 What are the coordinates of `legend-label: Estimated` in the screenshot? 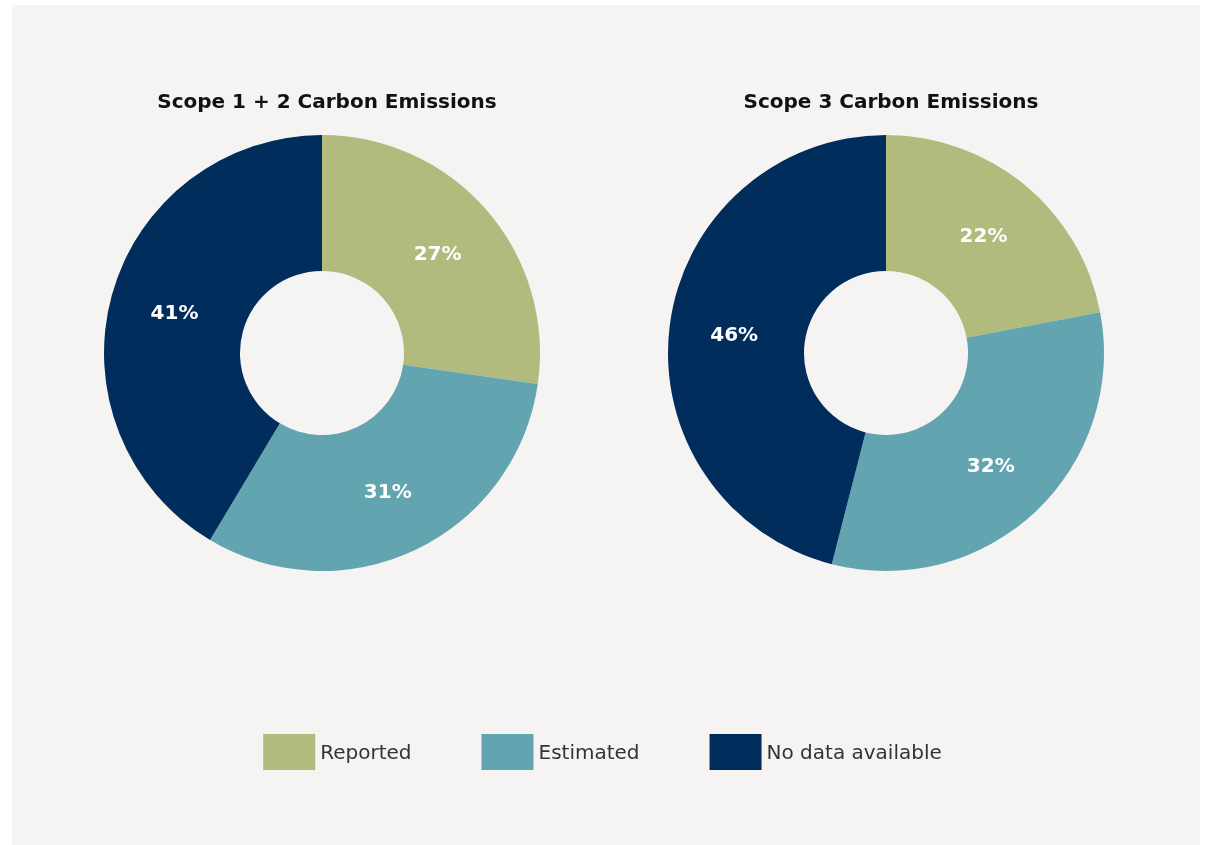 It's located at (589, 752).